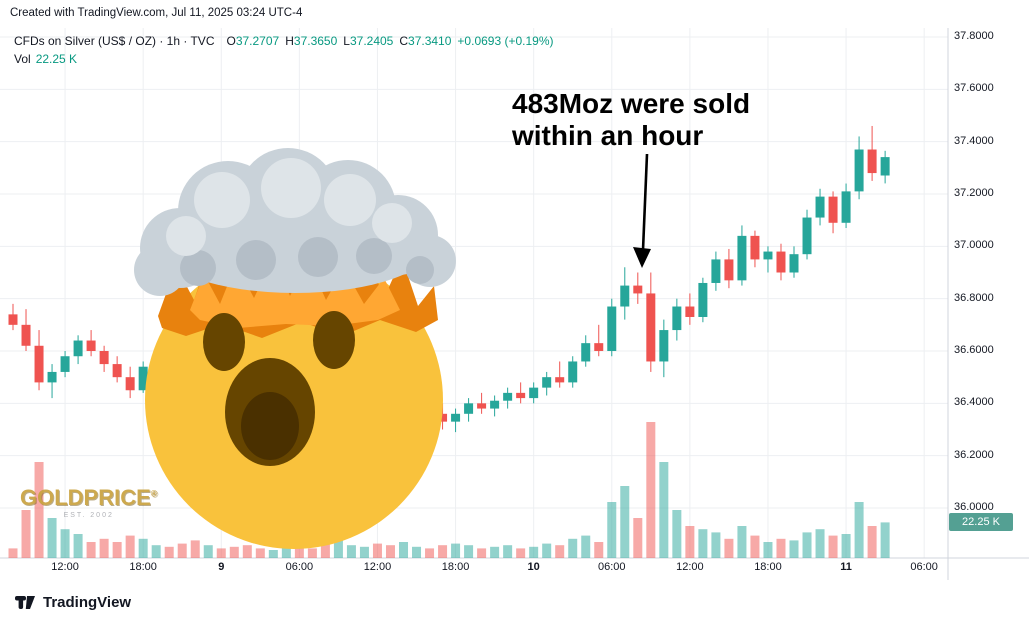 The height and width of the screenshot is (619, 1029). What do you see at coordinates (22, 59) in the screenshot?
I see `volume-label: Vol` at bounding box center [22, 59].